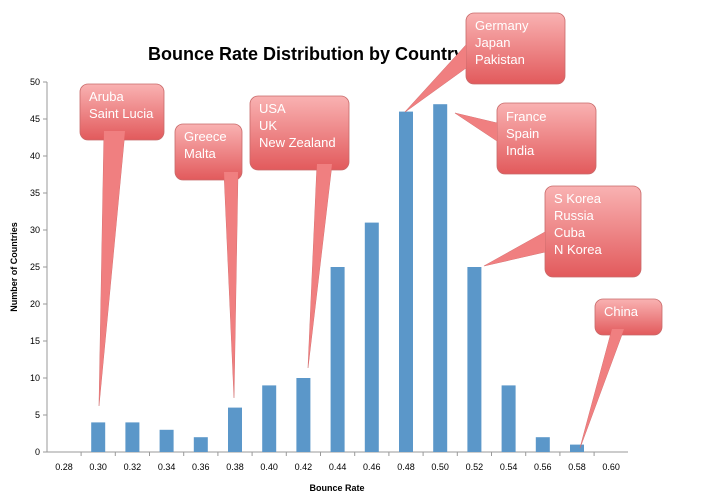 The height and width of the screenshot is (503, 703). What do you see at coordinates (406, 281) in the screenshot?
I see `bar-0.48` at bounding box center [406, 281].